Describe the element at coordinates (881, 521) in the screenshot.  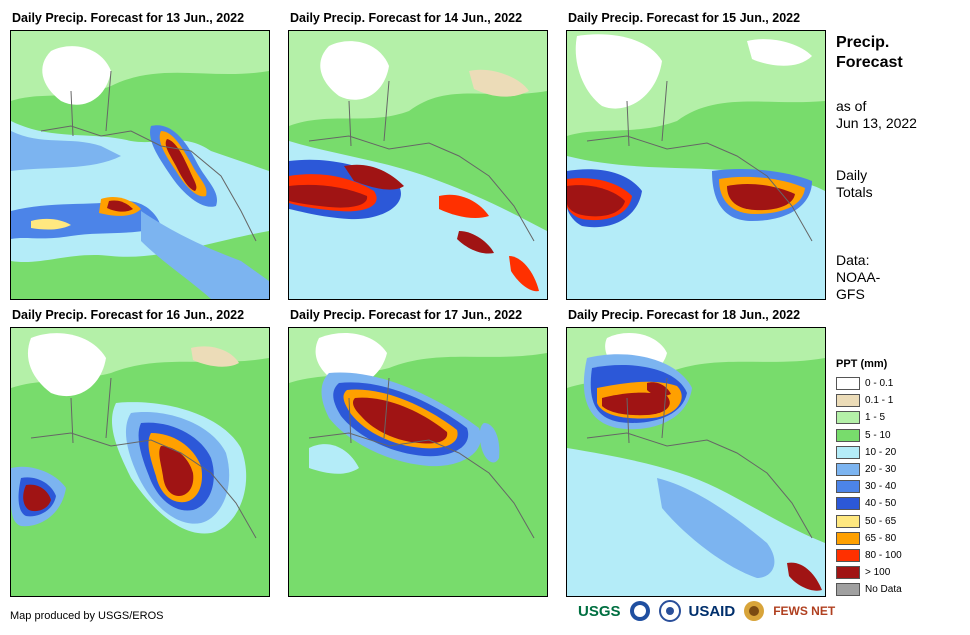
I see `legend-label: 50 - 65` at that location.